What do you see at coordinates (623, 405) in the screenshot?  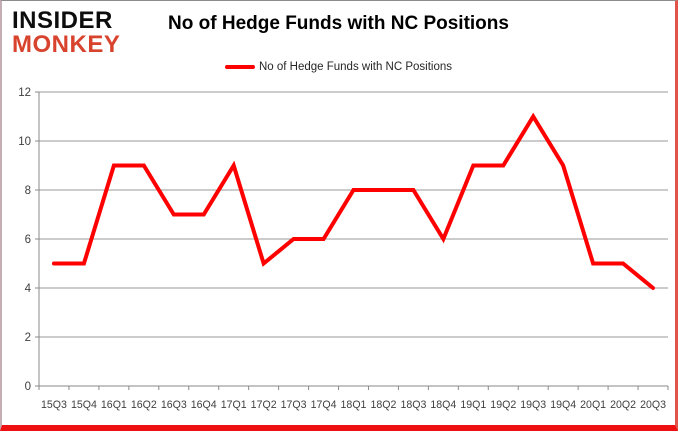 I see `svg-text: 20Q2` at bounding box center [623, 405].